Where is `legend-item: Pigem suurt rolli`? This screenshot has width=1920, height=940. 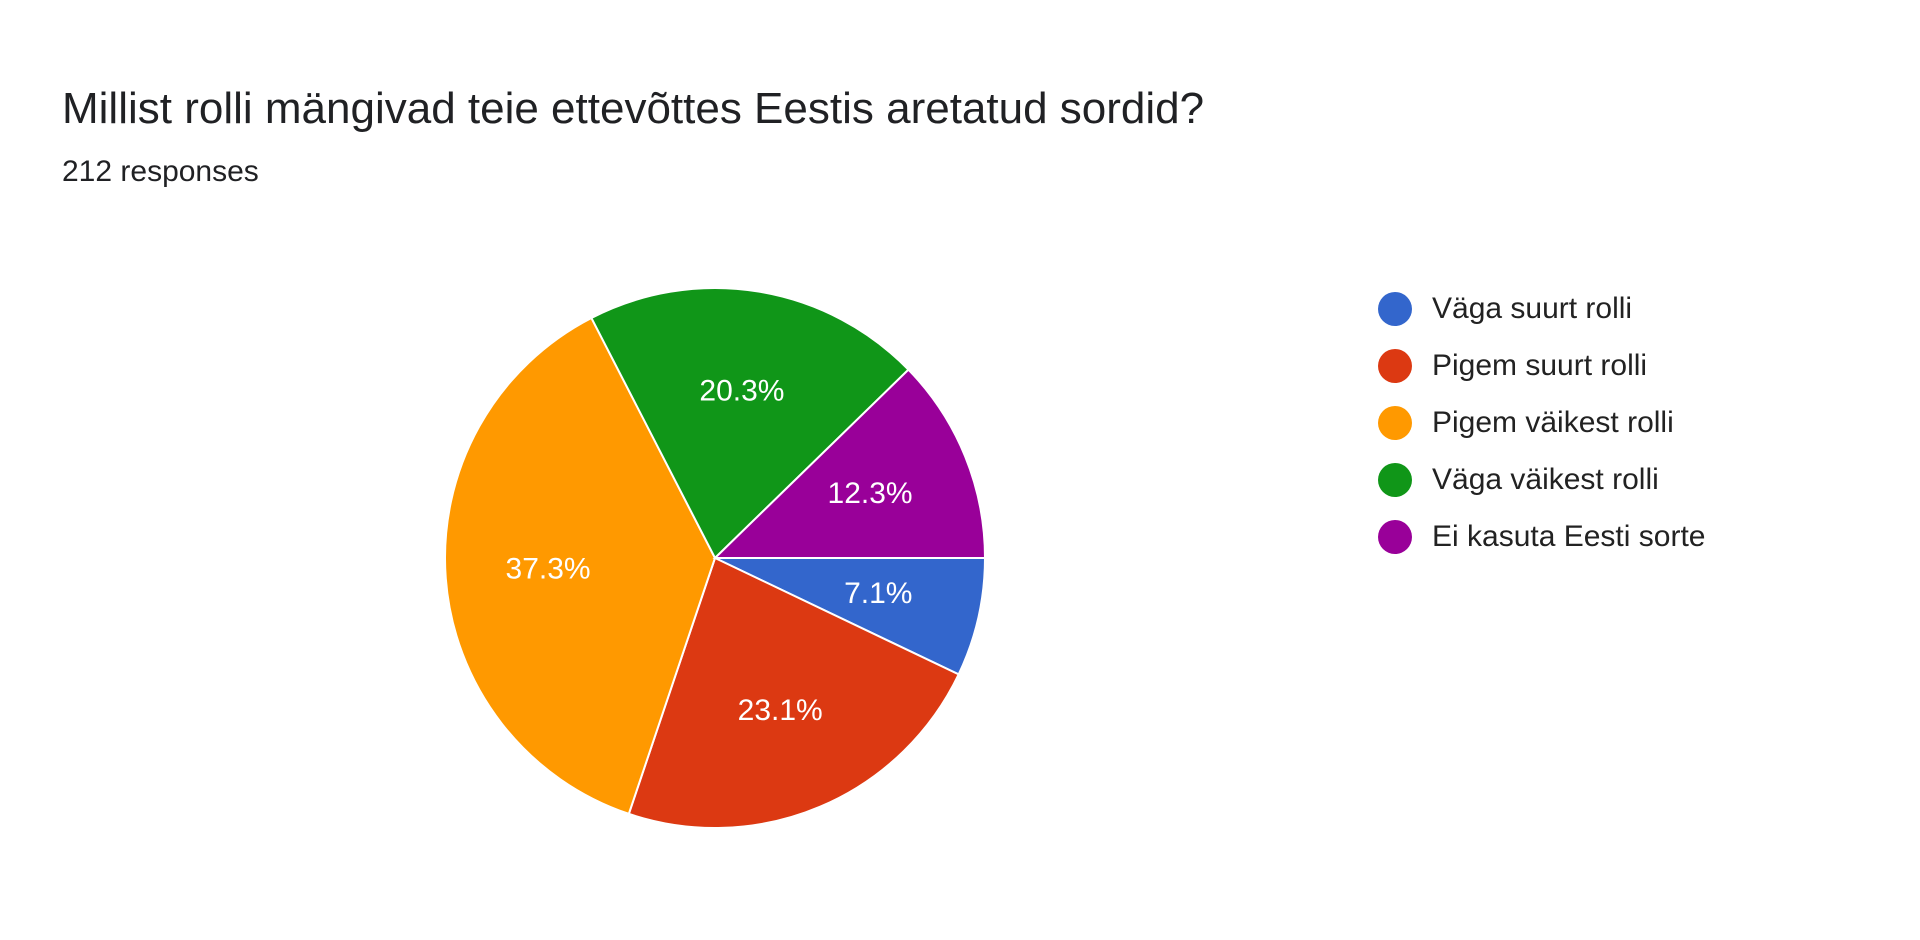
legend-item: Pigem suurt rolli is located at coordinates (1541, 365).